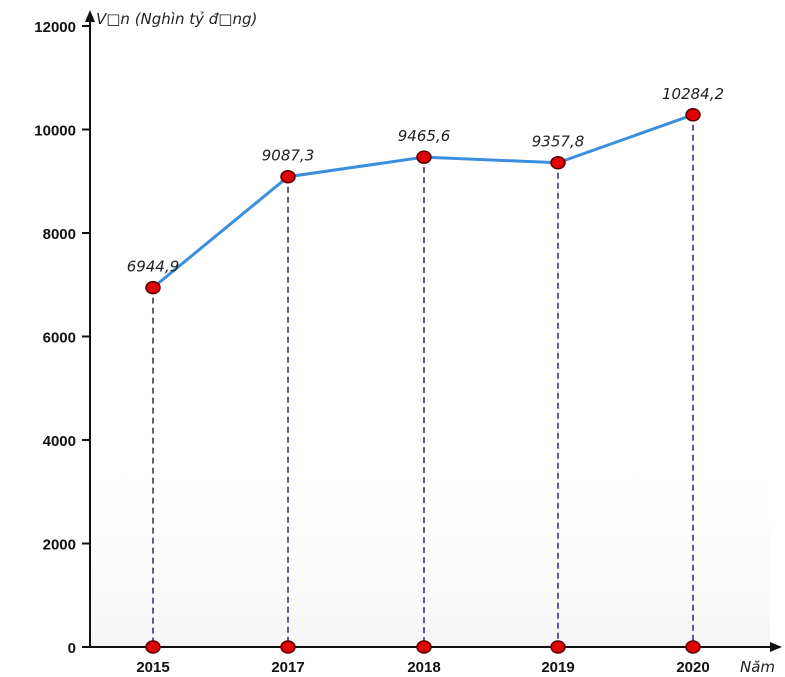 This screenshot has height=677, width=785. I want to click on data-label: 9087,3, so click(288, 156).